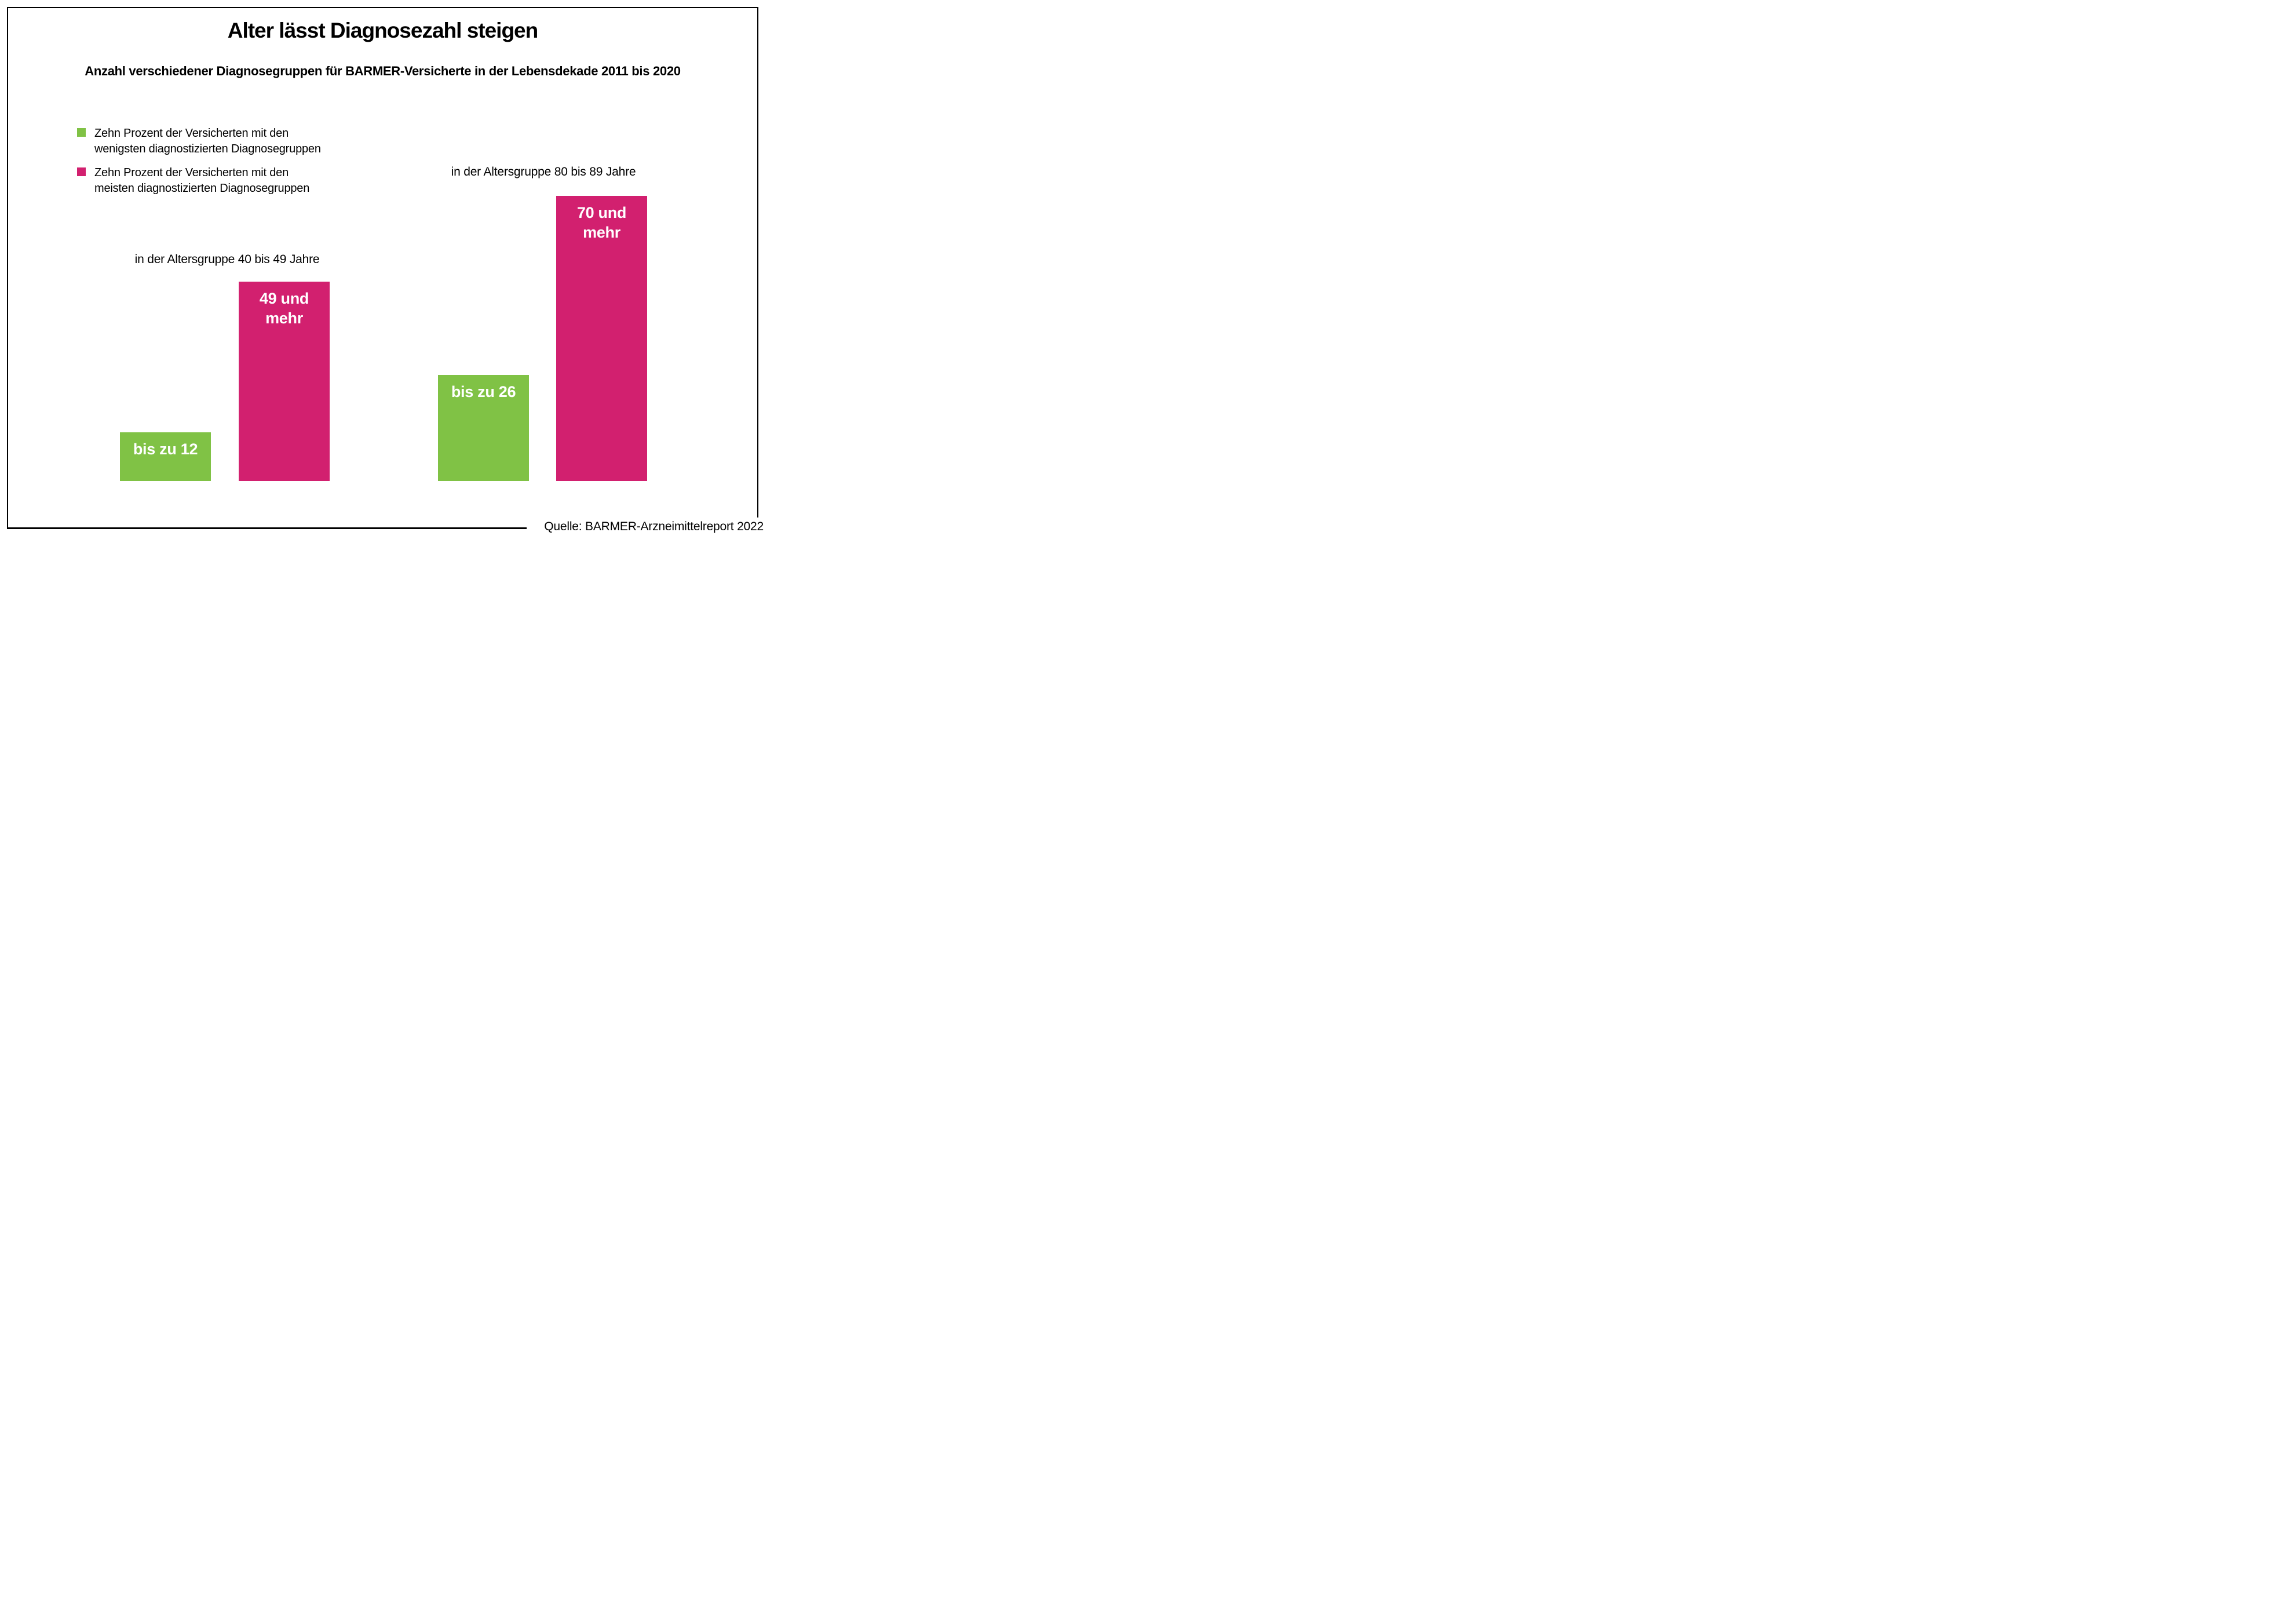 The height and width of the screenshot is (1607, 2296). Describe the element at coordinates (227, 260) in the screenshot. I see `group-label-40-49: in der Altersgruppe 40 bis 49 Jahre` at that location.